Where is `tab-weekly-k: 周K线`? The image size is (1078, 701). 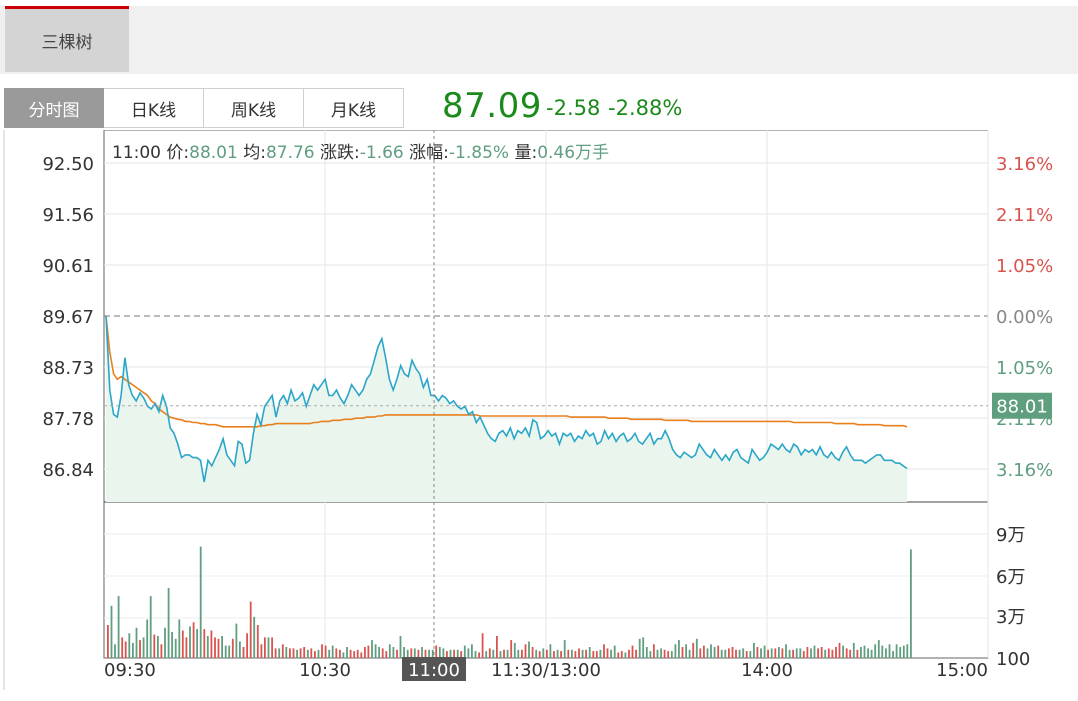
tab-weekly-k: 周K线 is located at coordinates (254, 108).